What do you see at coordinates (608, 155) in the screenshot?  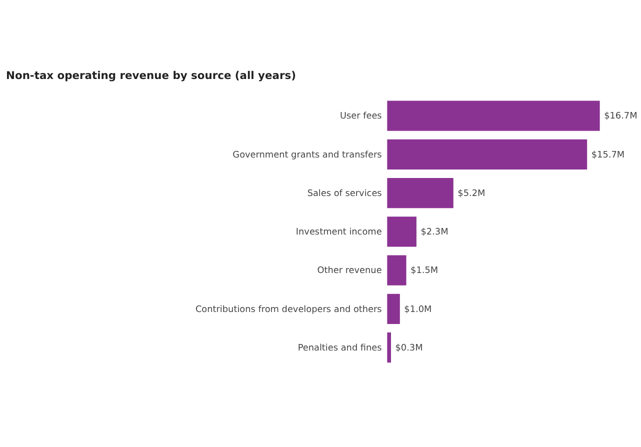 I see `data-label: $15.7M` at bounding box center [608, 155].